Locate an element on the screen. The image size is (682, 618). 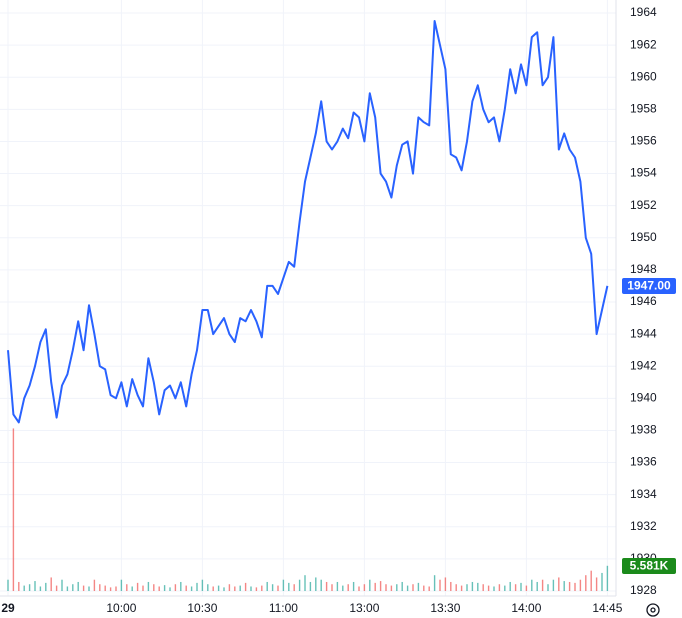
y-tick-label: 1932 is located at coordinates (643, 526).